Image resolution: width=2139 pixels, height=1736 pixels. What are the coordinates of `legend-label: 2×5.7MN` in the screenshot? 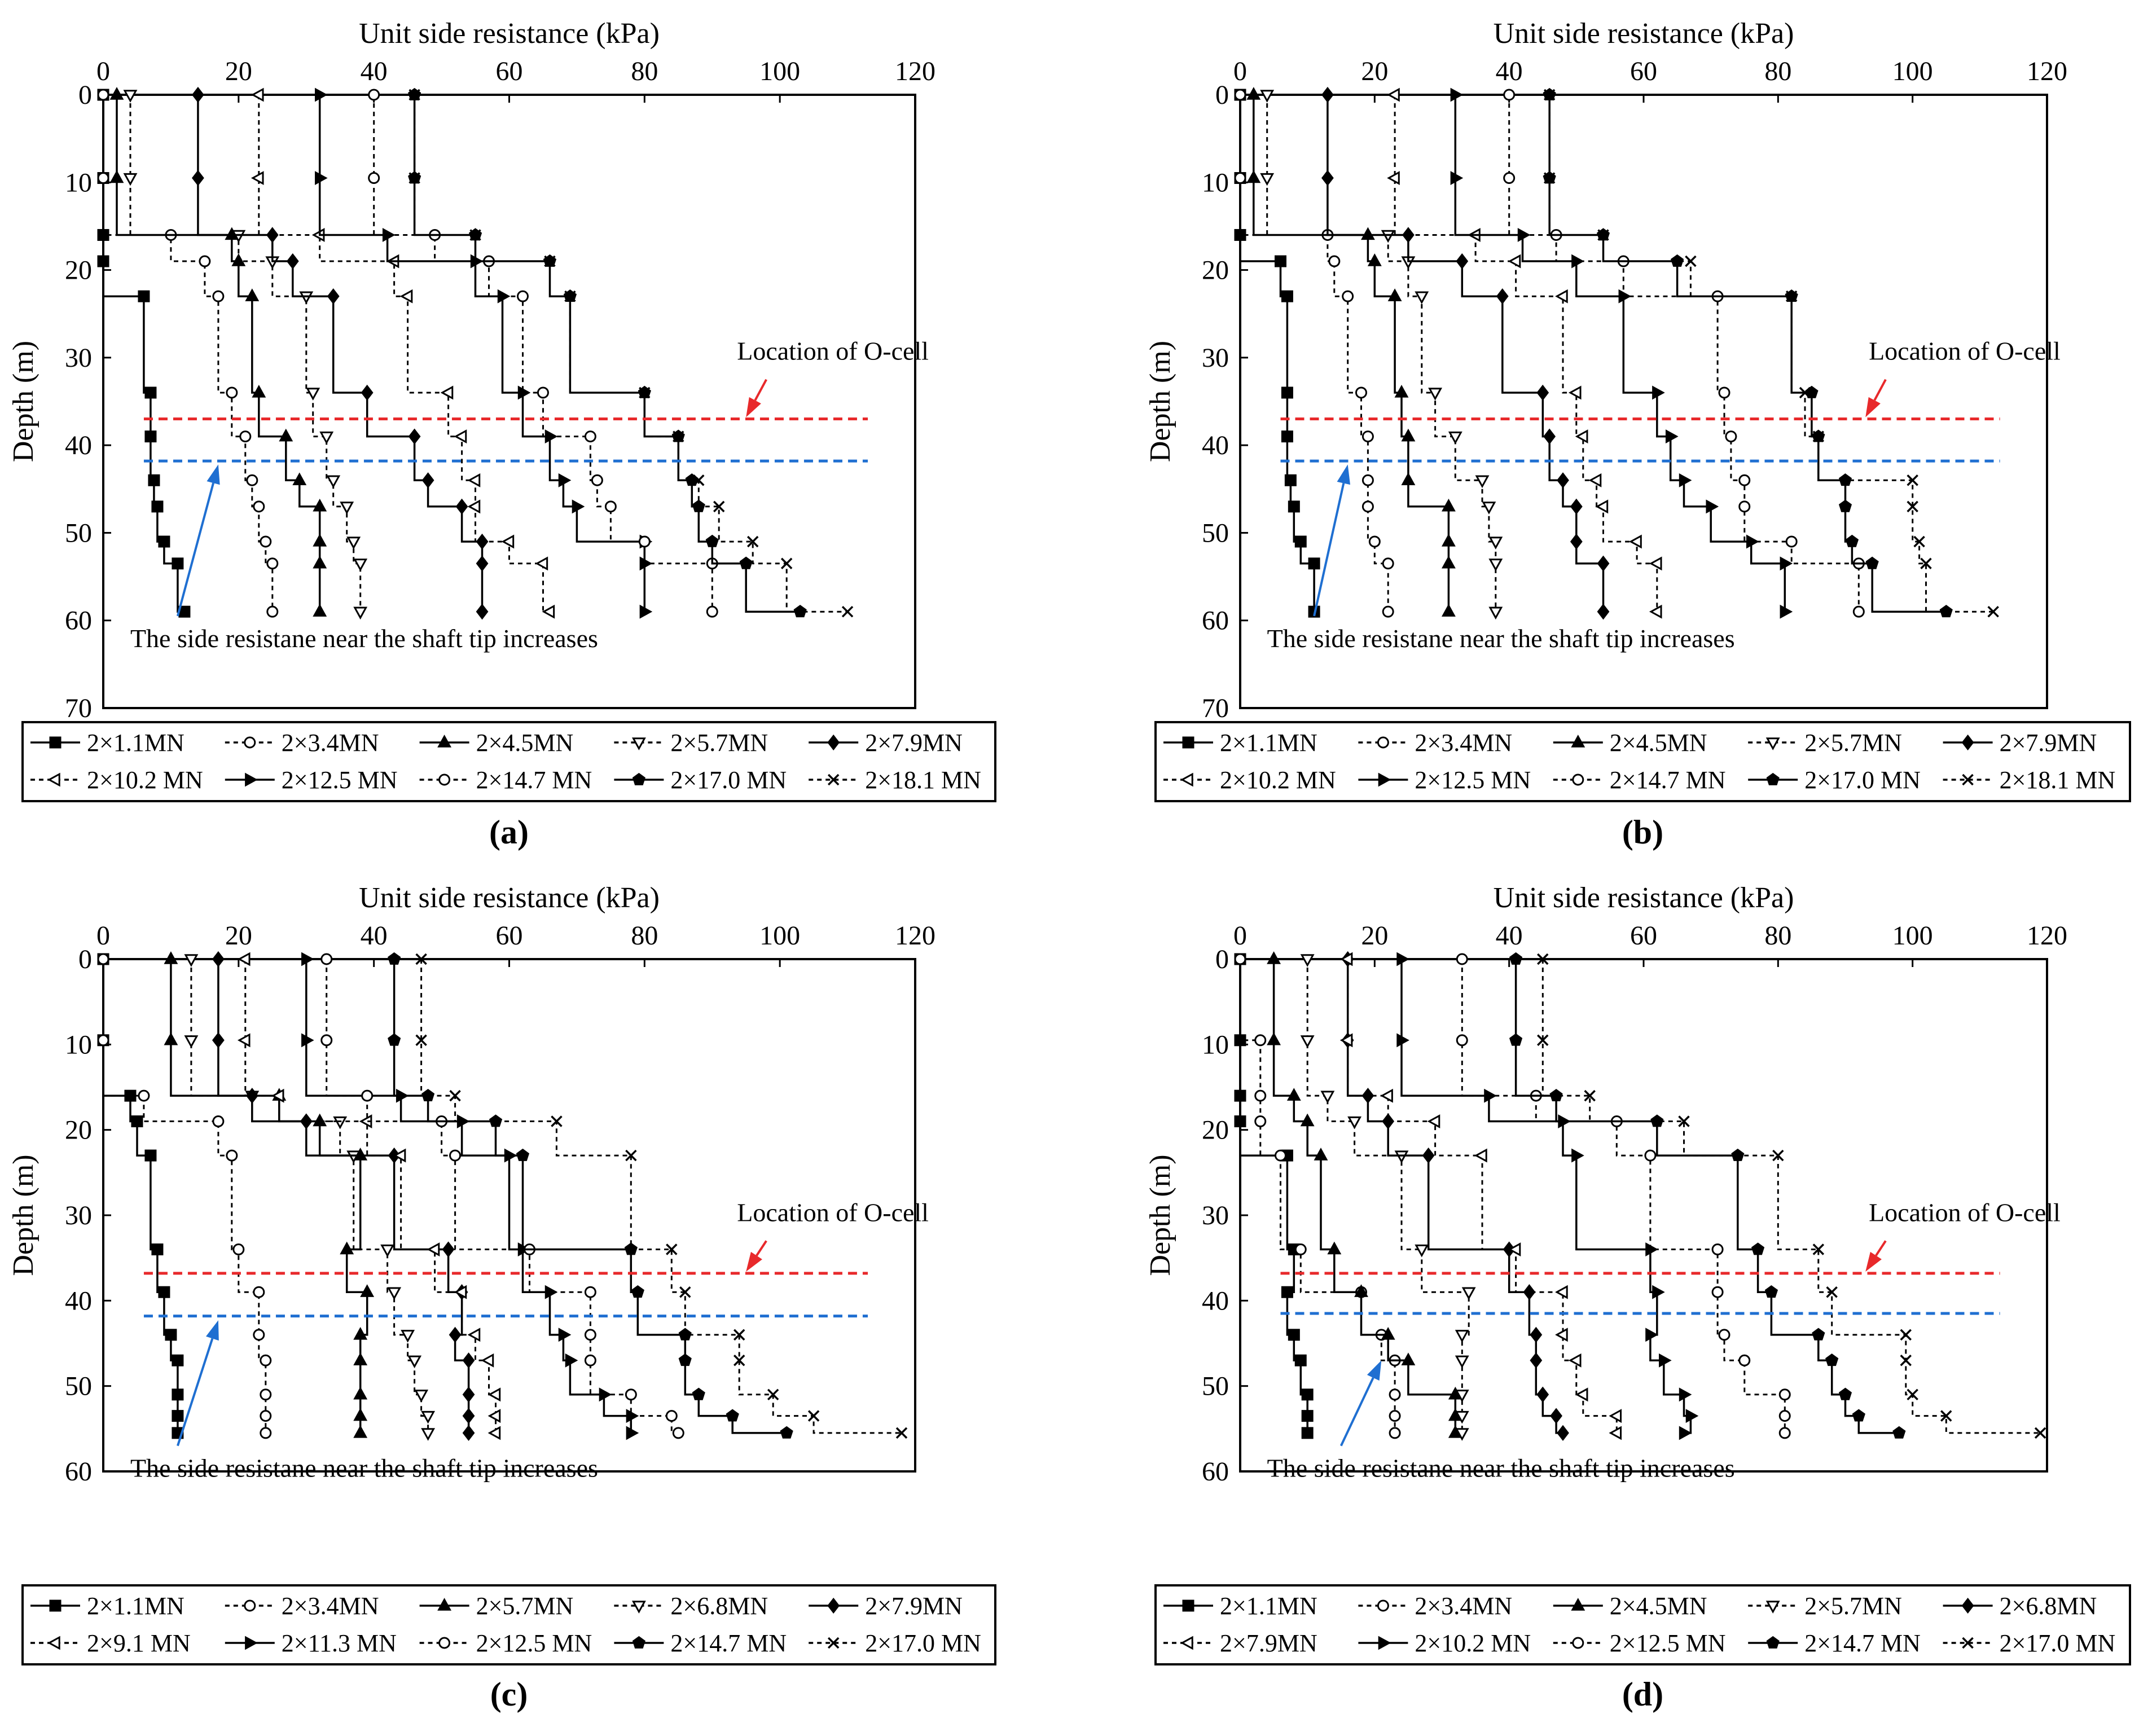 It's located at (1853, 1606).